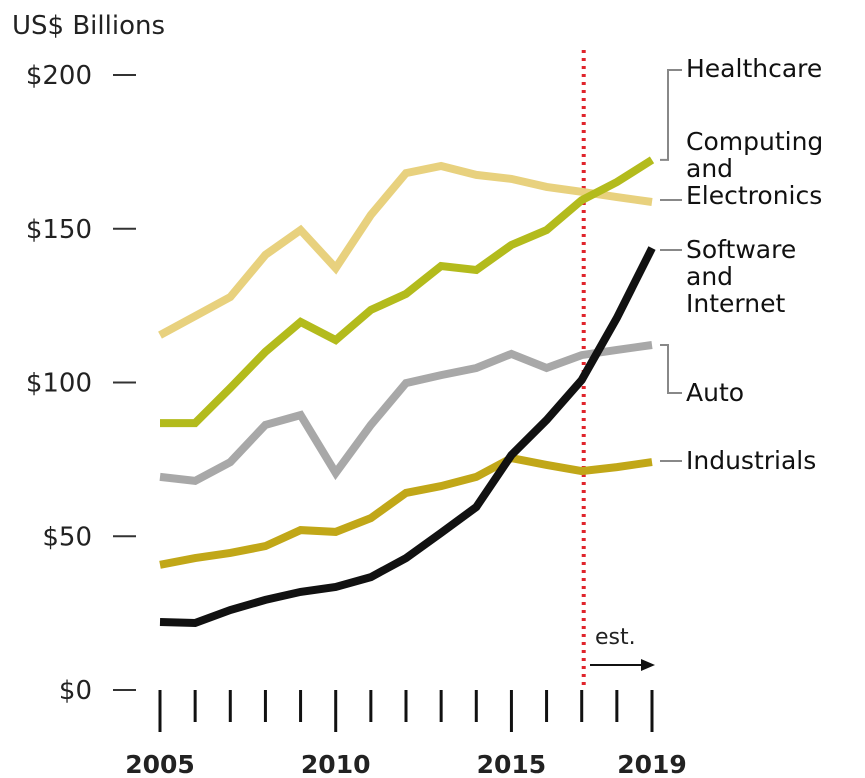 The height and width of the screenshot is (778, 865). I want to click on y-axis-label: US$ Billions, so click(88, 26).